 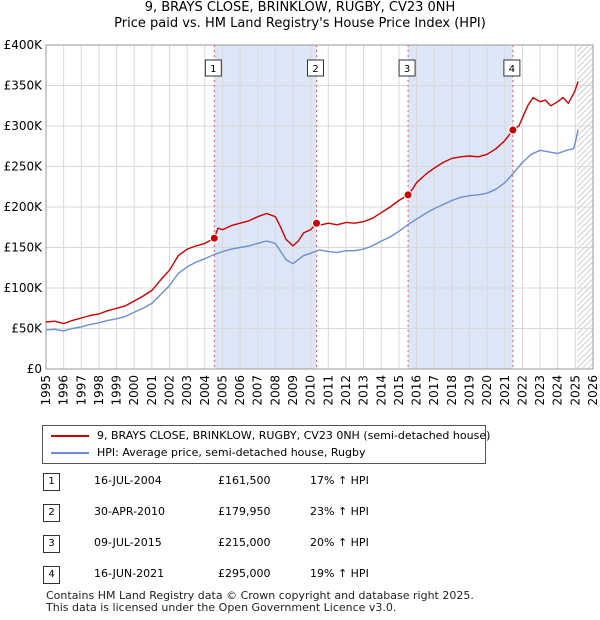 What do you see at coordinates (244, 573) in the screenshot?
I see `sale-price: £295,000` at bounding box center [244, 573].